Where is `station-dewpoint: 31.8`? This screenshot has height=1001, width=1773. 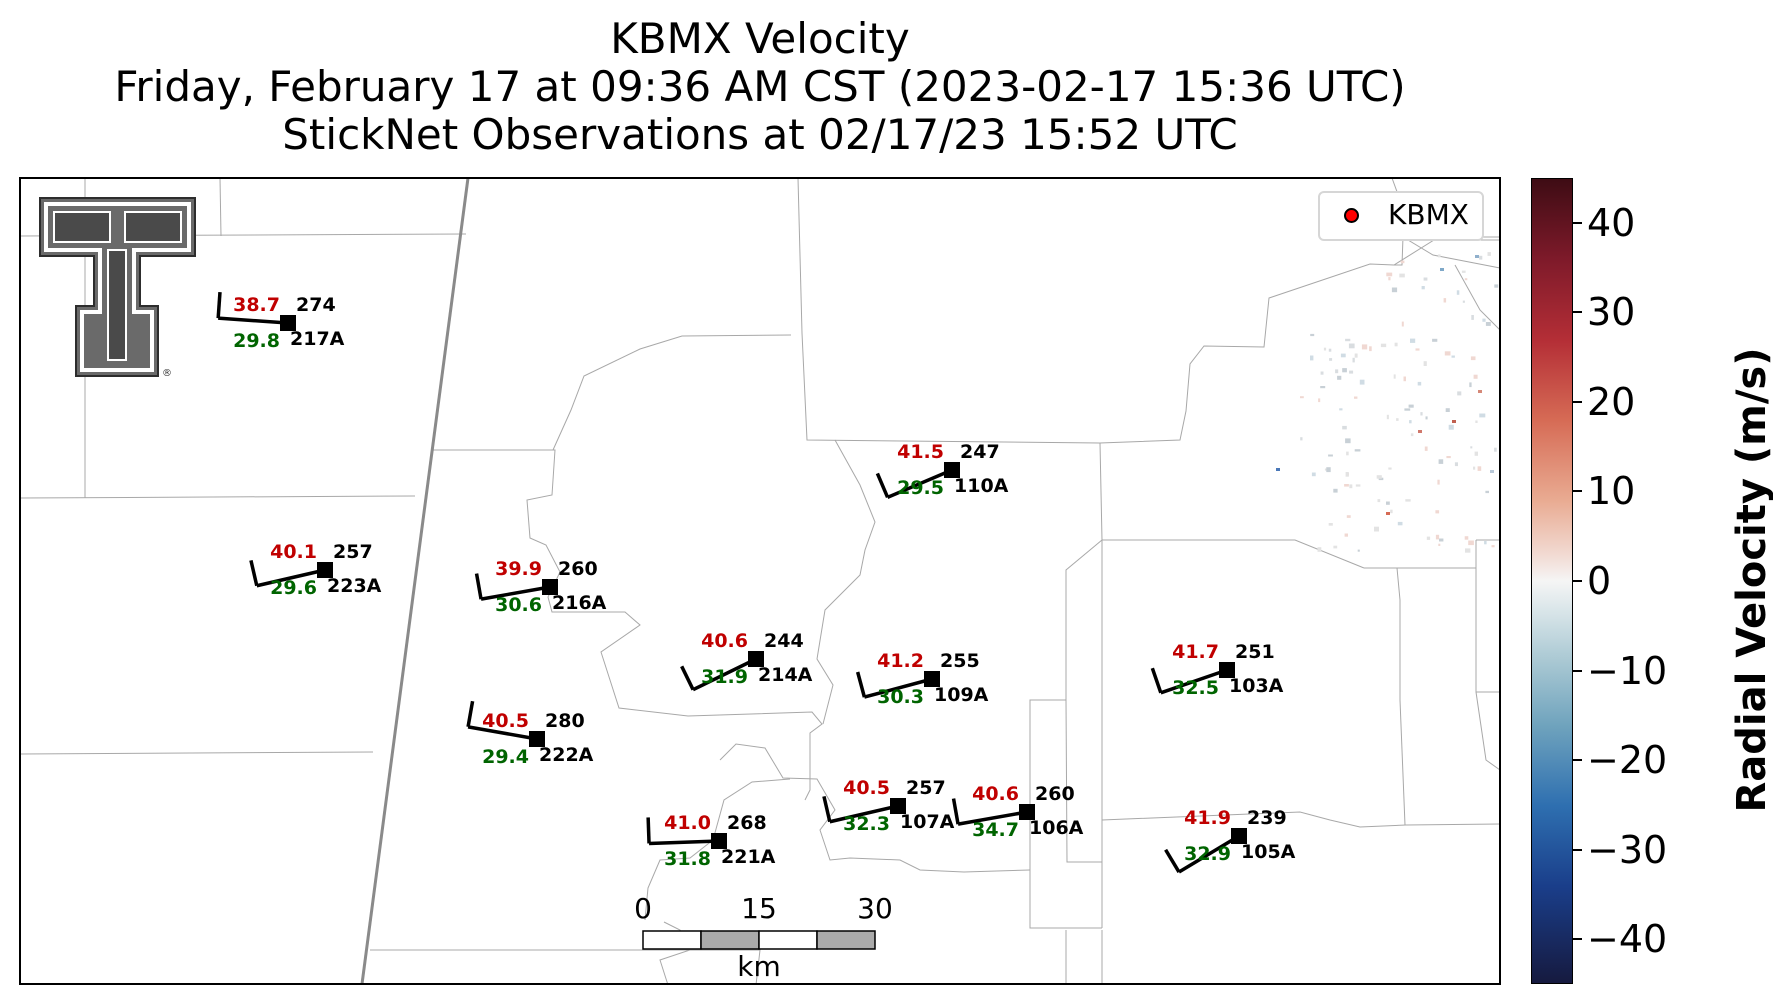
station-dewpoint: 31.8 is located at coordinates (687, 859).